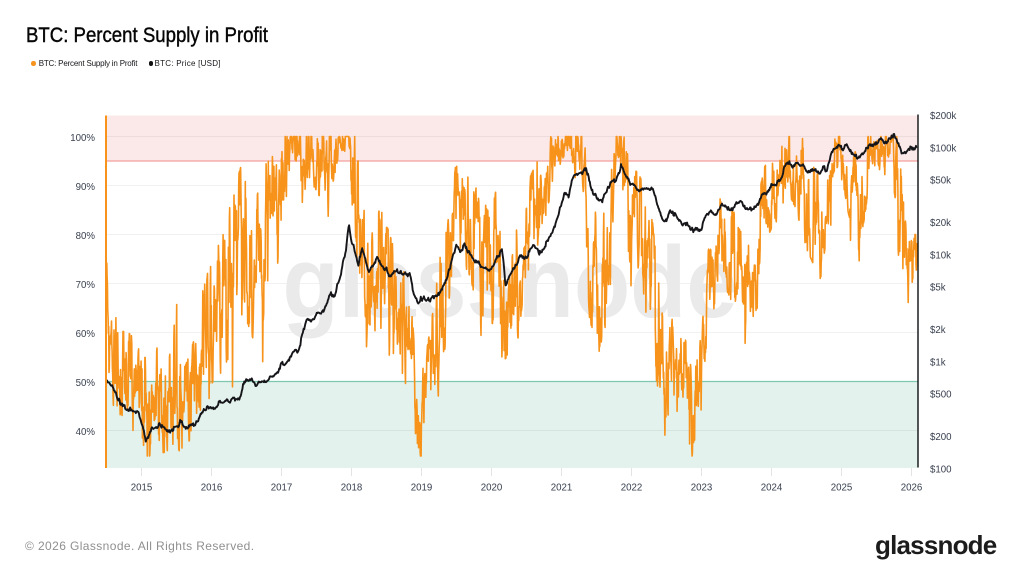 Image resolution: width=1024 pixels, height=576 pixels. I want to click on svg-text: 60%, so click(86, 334).